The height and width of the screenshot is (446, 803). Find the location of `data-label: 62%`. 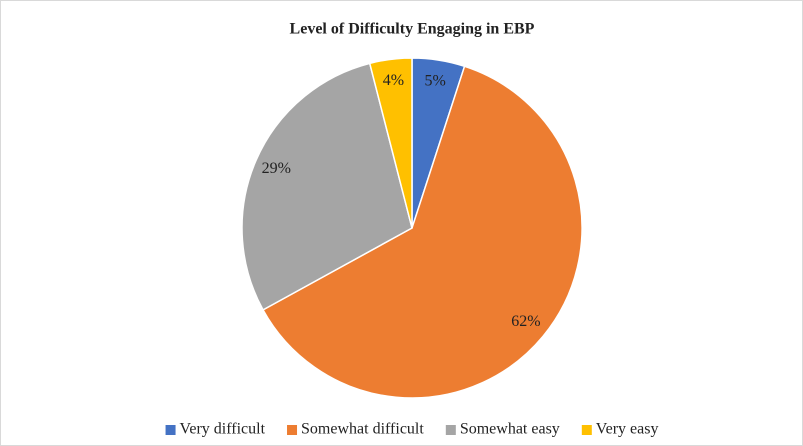

data-label: 62% is located at coordinates (525, 321).